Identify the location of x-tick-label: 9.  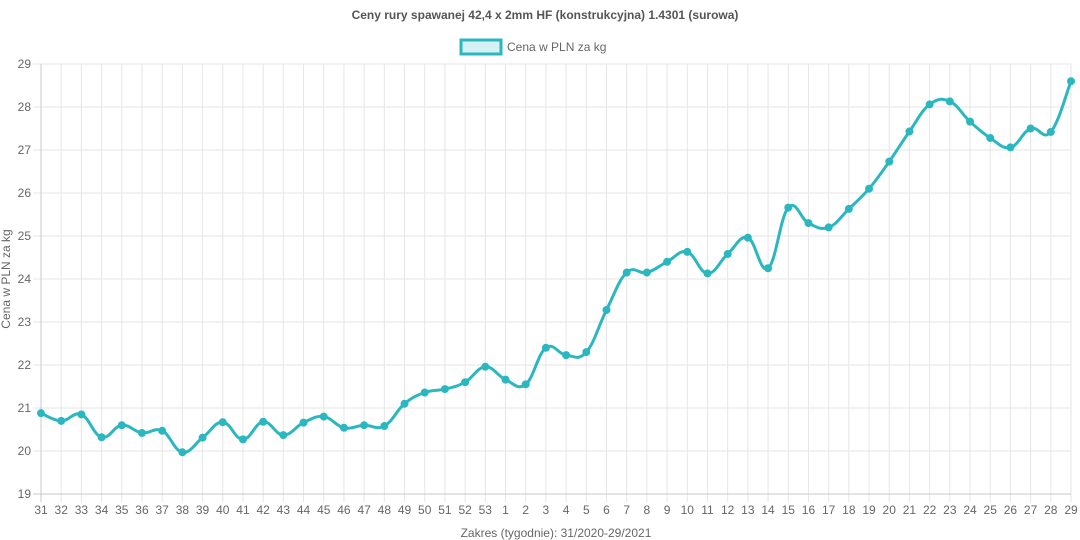
(667, 510).